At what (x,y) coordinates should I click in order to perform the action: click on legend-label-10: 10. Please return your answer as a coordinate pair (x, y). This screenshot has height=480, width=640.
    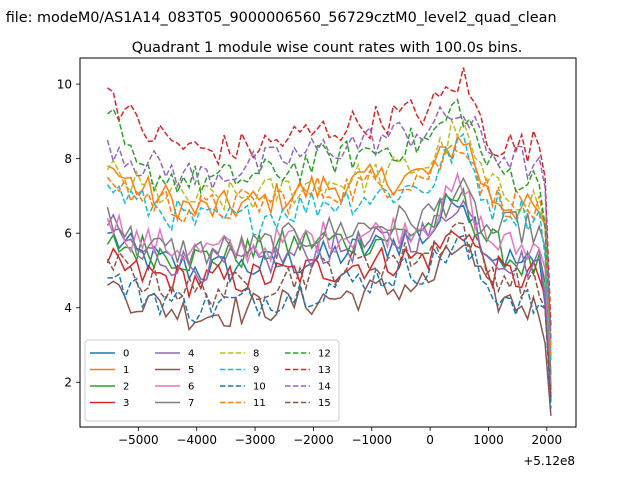
    Looking at the image, I should click on (259, 387).